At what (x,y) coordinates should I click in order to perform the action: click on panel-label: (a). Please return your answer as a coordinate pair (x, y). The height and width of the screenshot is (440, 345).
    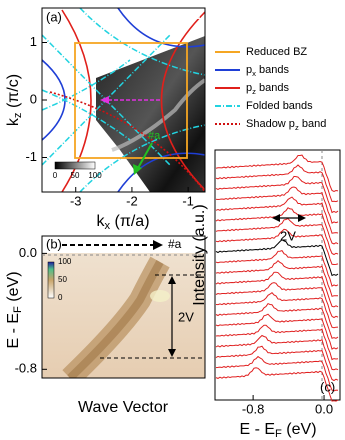
    Looking at the image, I should click on (54, 16).